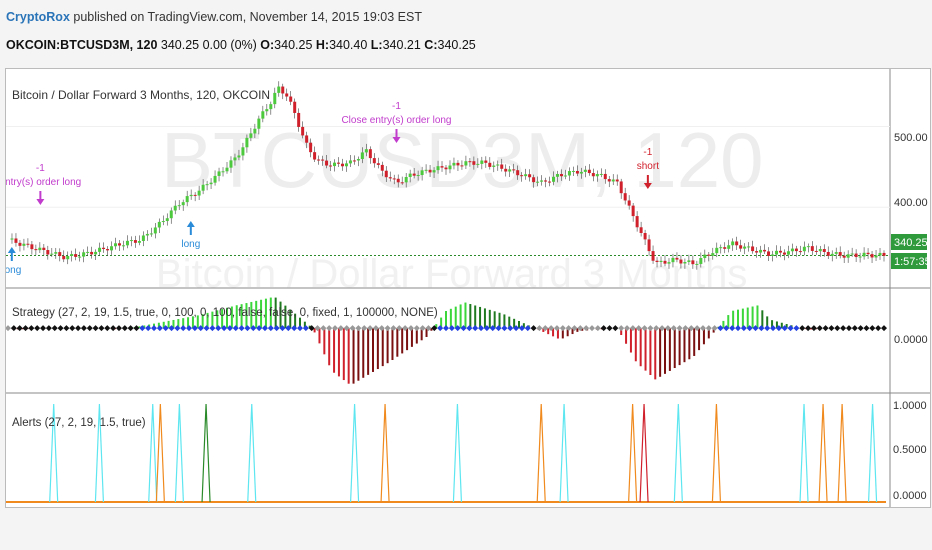  What do you see at coordinates (348, 45) in the screenshot?
I see `high-value: 340.40` at bounding box center [348, 45].